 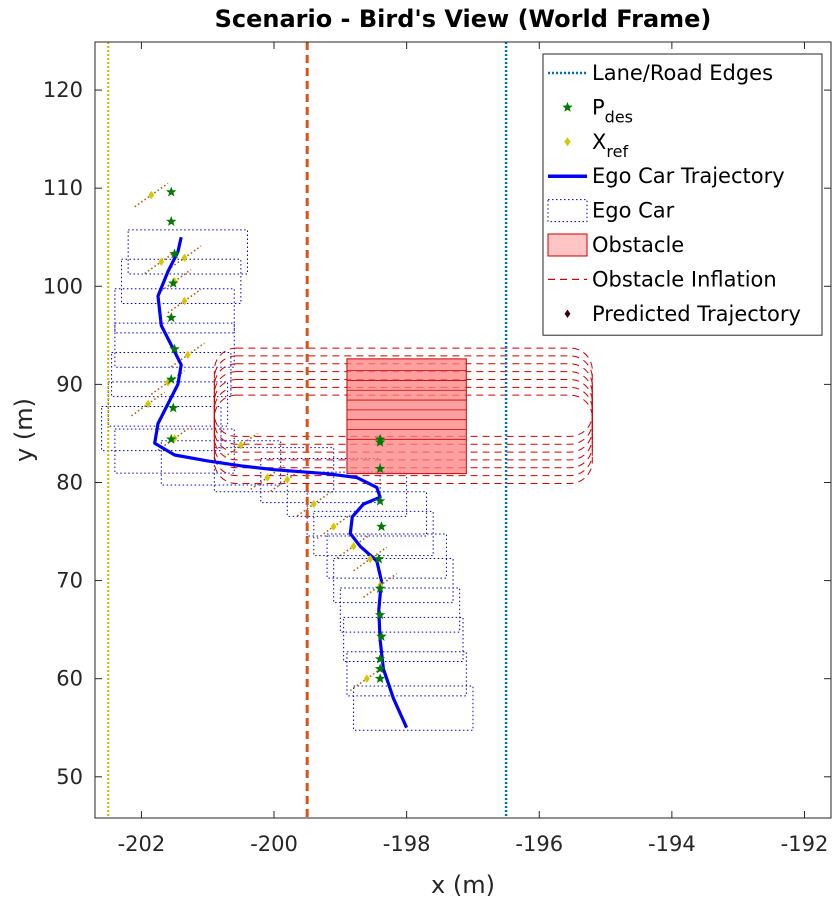 I want to click on x-tick-label: -202, so click(x=142, y=844).